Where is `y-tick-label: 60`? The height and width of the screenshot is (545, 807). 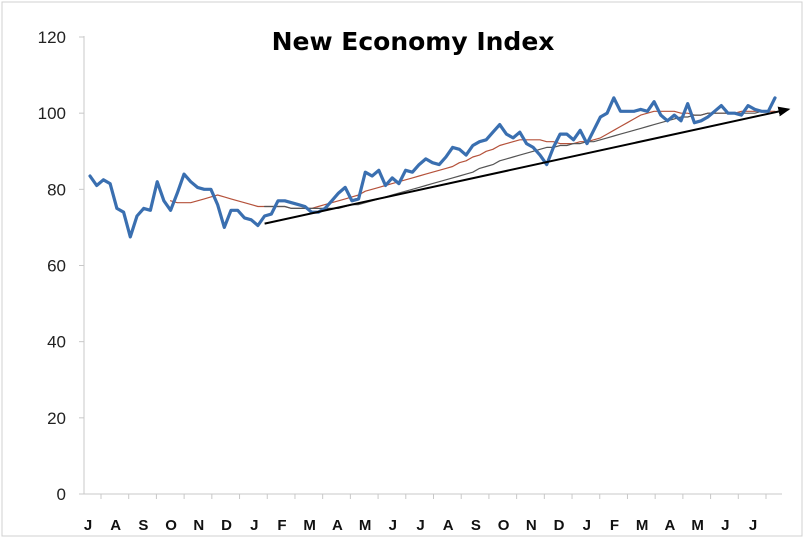 y-tick-label: 60 is located at coordinates (56, 266).